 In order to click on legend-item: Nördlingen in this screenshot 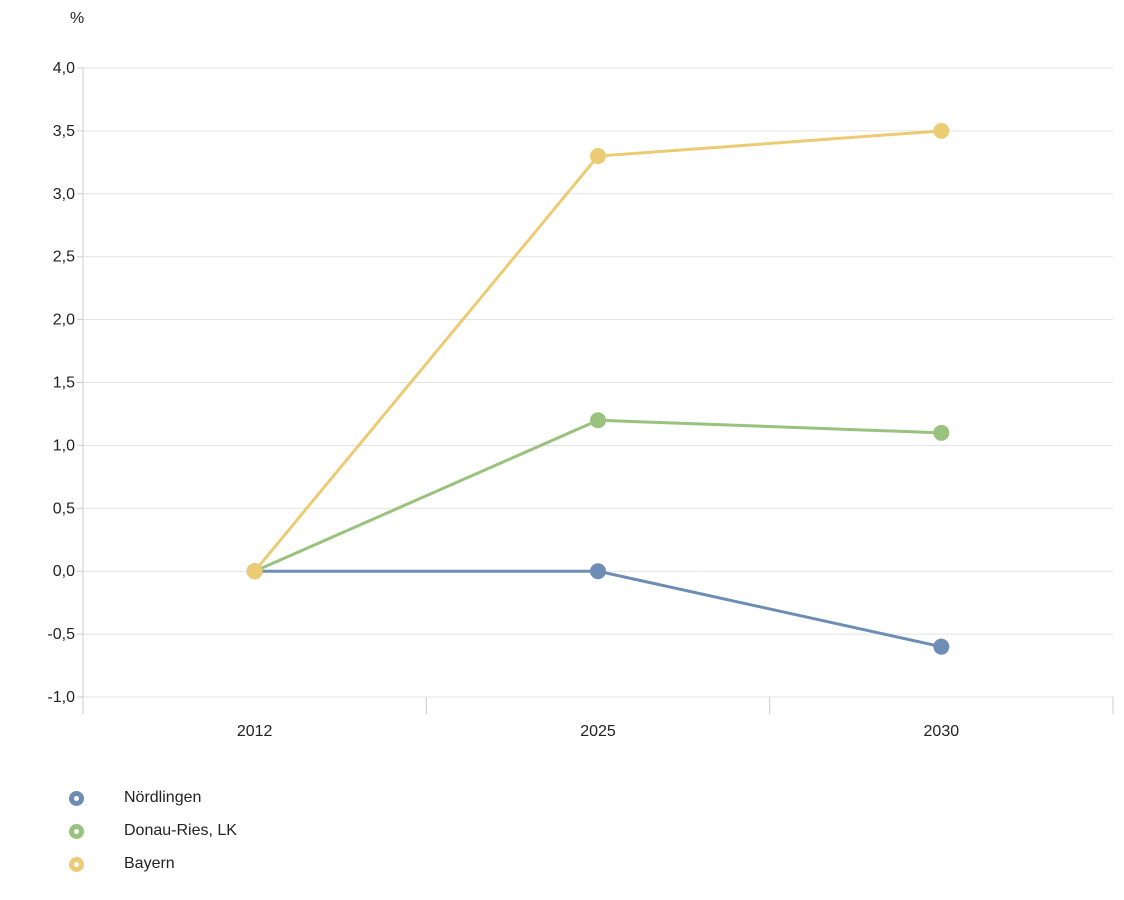, I will do `click(152, 798)`.